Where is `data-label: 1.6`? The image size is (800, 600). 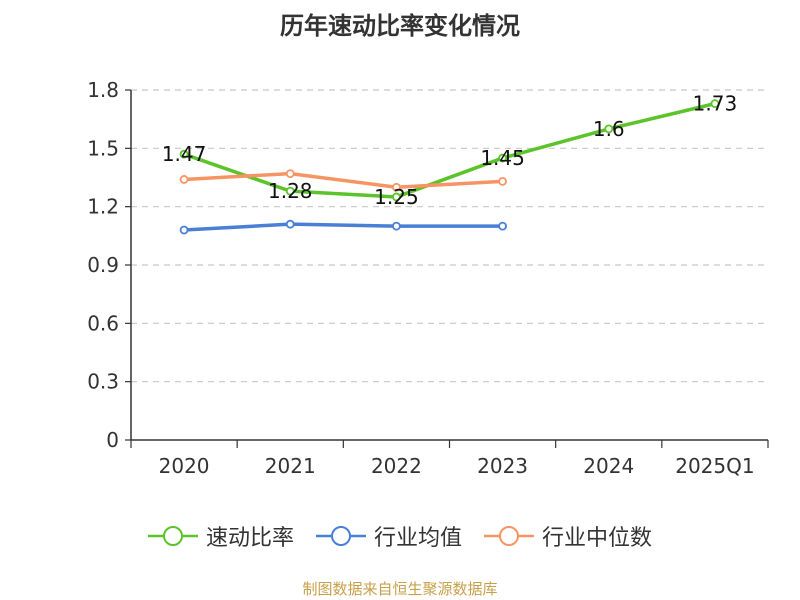
data-label: 1.6 is located at coordinates (609, 129).